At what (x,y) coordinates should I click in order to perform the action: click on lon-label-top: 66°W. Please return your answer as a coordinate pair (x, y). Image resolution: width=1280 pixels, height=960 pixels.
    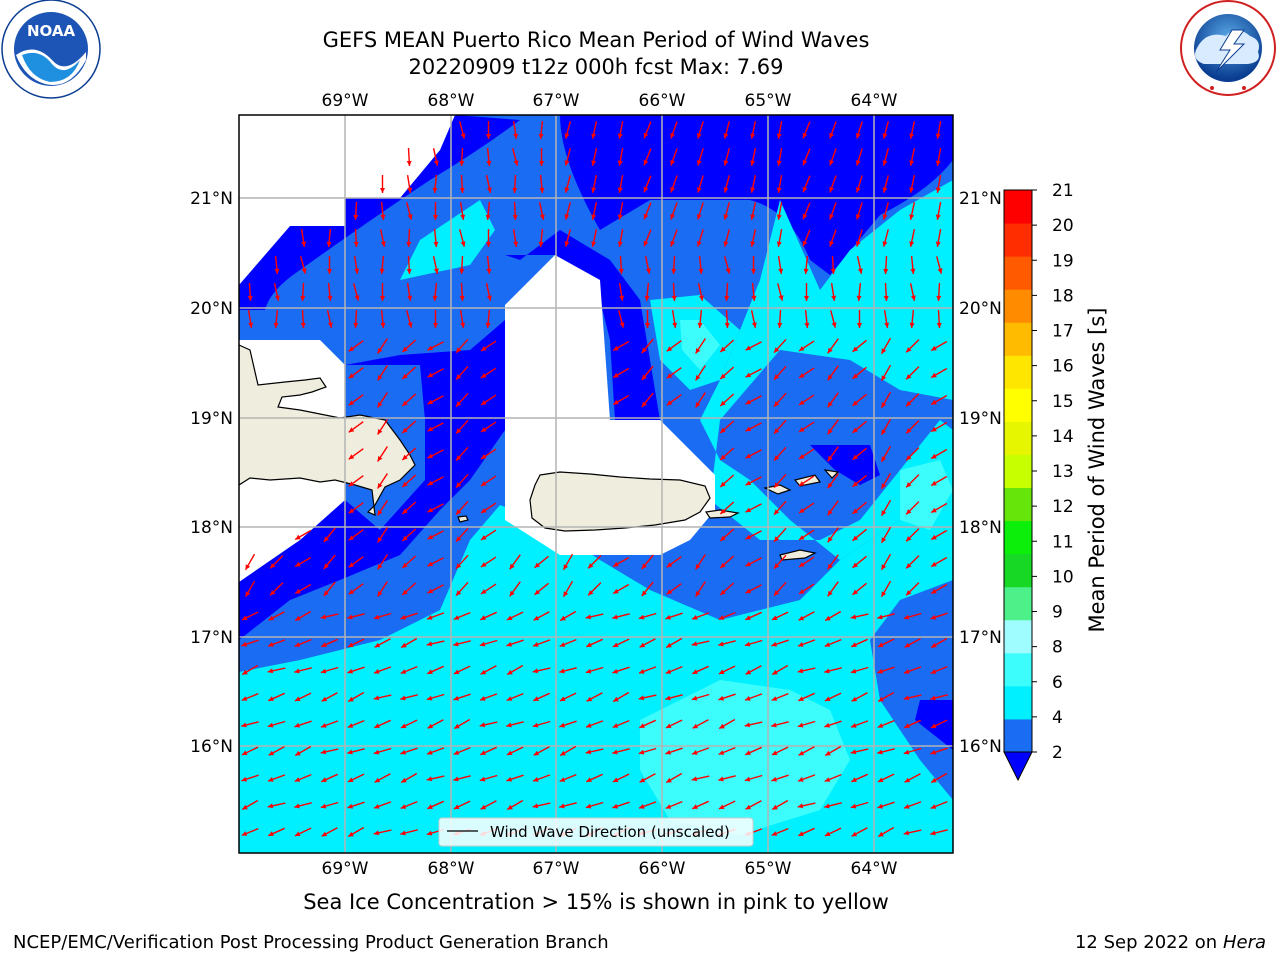
    Looking at the image, I should click on (662, 101).